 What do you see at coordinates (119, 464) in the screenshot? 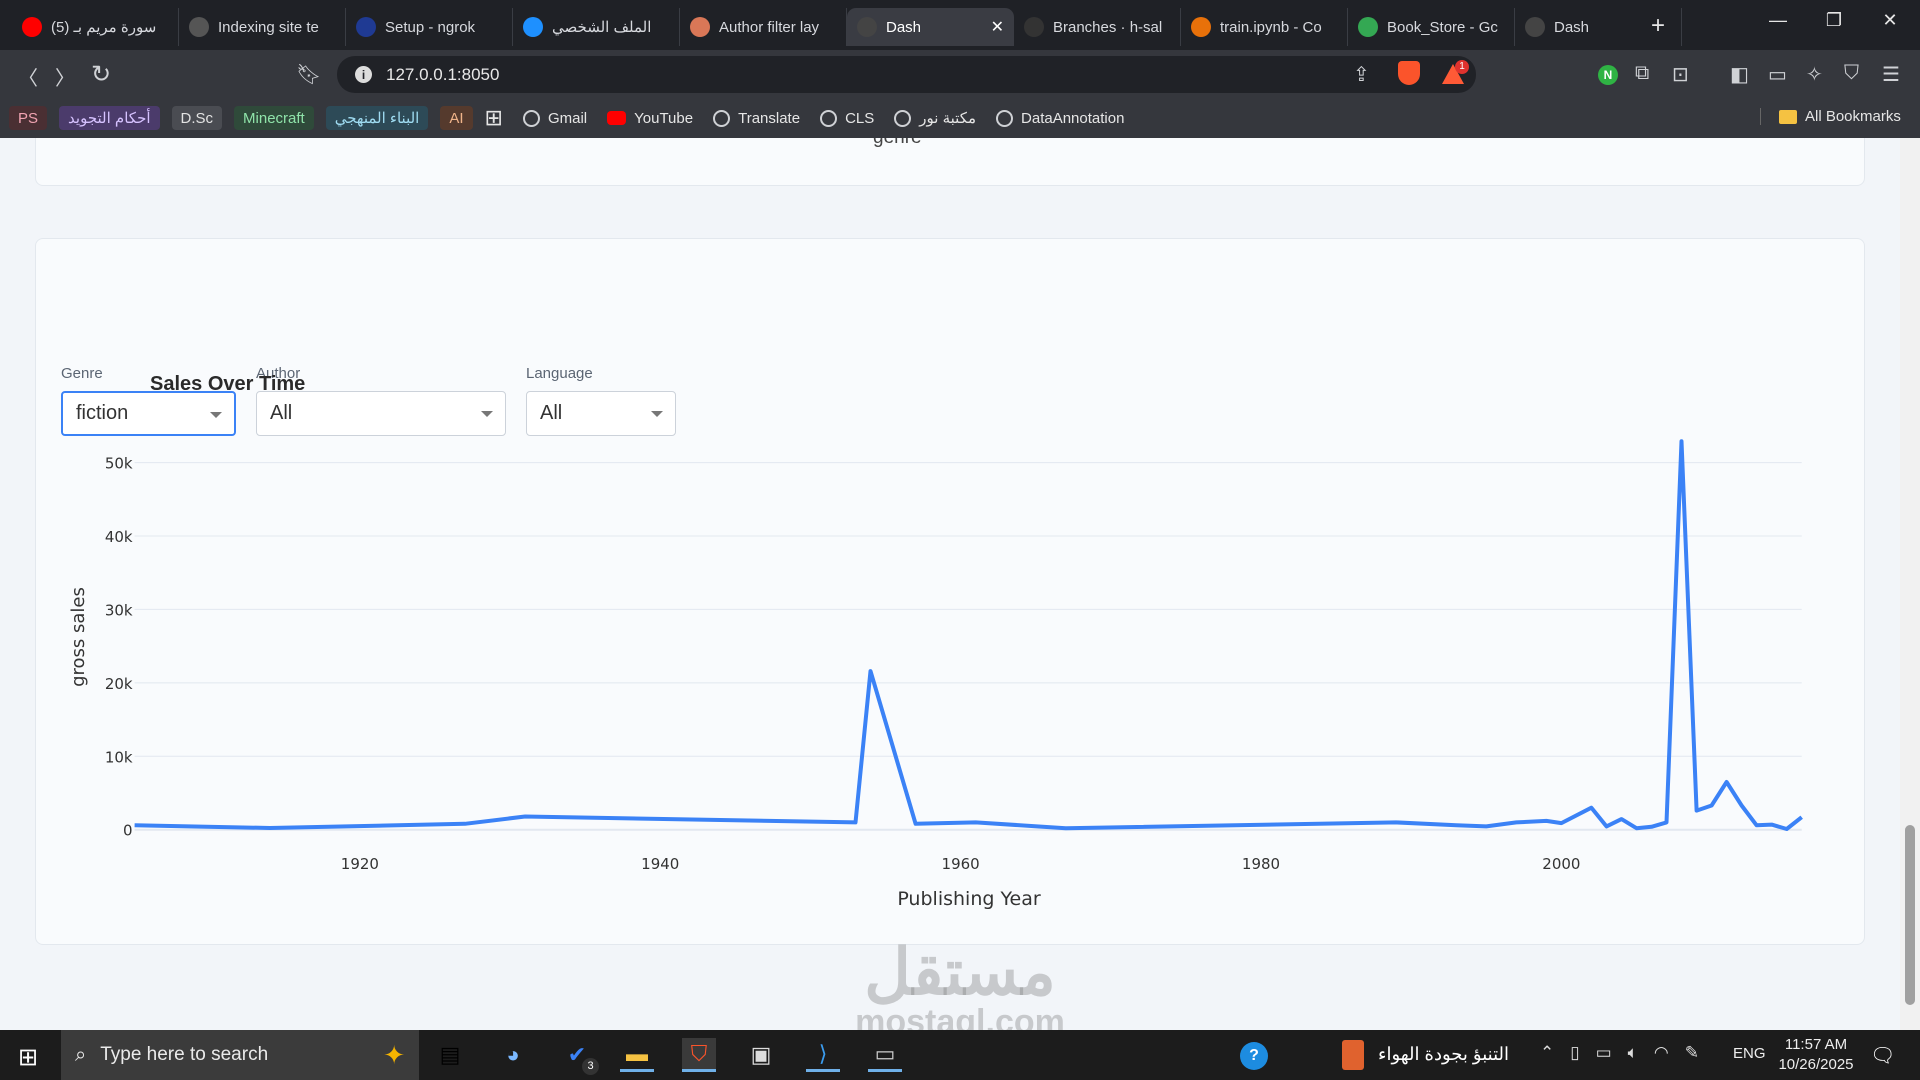
I see `y-tick-label: 50k` at bounding box center [119, 464].